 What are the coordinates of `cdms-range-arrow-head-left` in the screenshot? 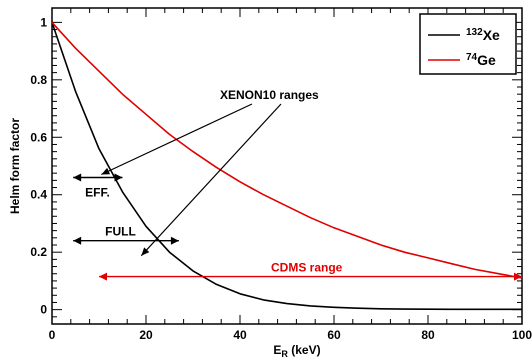 It's located at (103, 276).